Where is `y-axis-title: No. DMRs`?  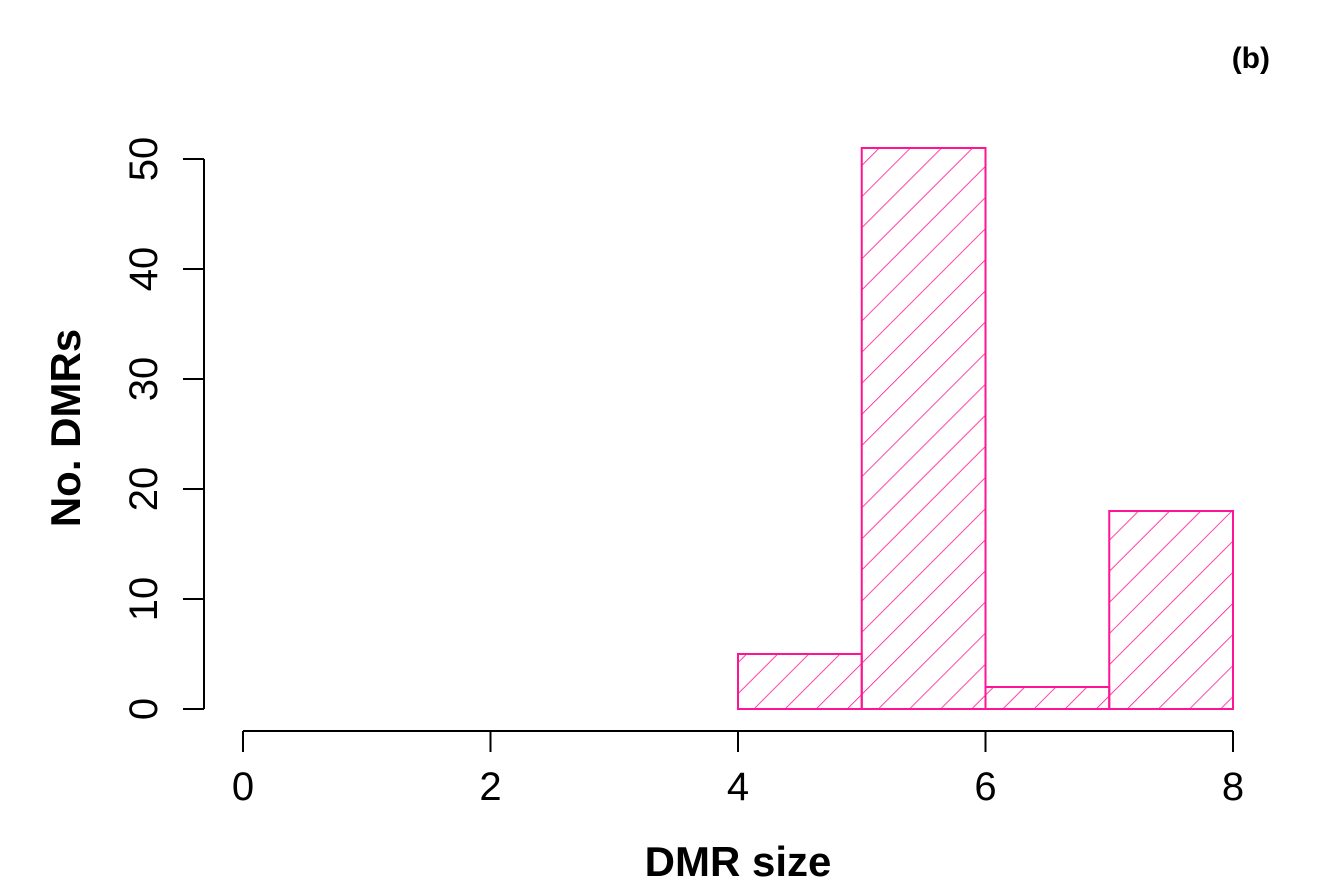 y-axis-title: No. DMRs is located at coordinates (65, 428).